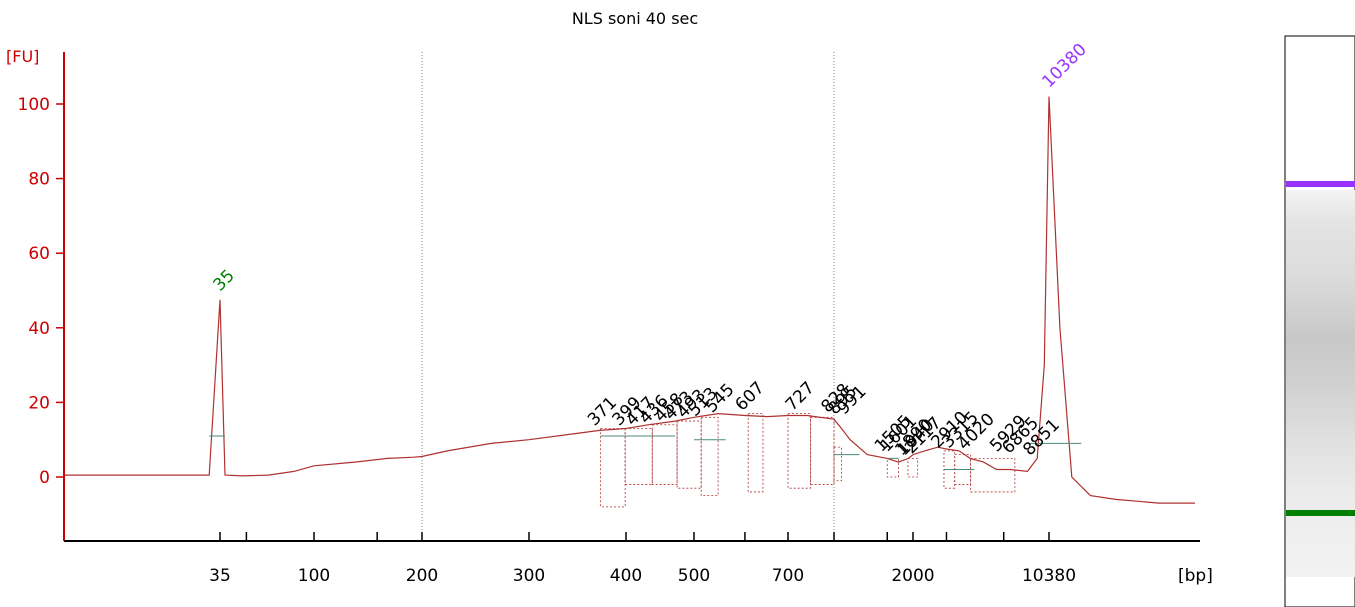 This screenshot has width=1355, height=607. Describe the element at coordinates (912, 576) in the screenshot. I see `x-tick-label-2000: 2000` at that location.